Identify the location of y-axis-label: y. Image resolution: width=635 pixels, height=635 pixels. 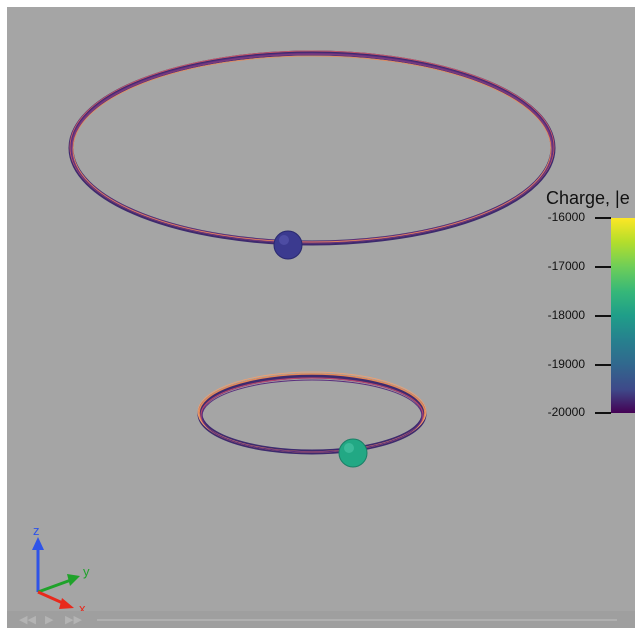
(86, 571).